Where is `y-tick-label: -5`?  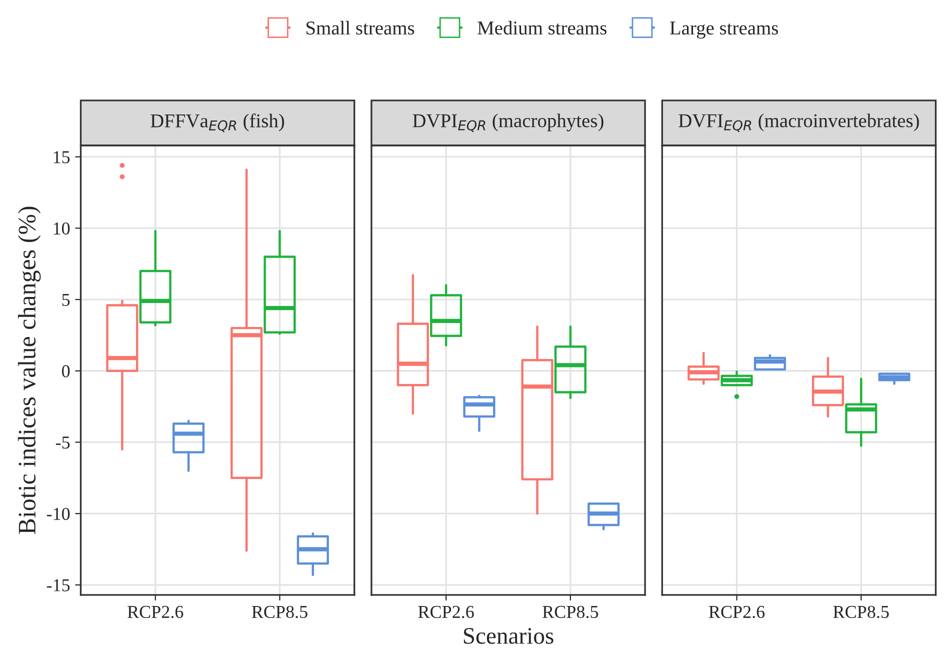
y-tick-label: -5 is located at coordinates (63, 442).